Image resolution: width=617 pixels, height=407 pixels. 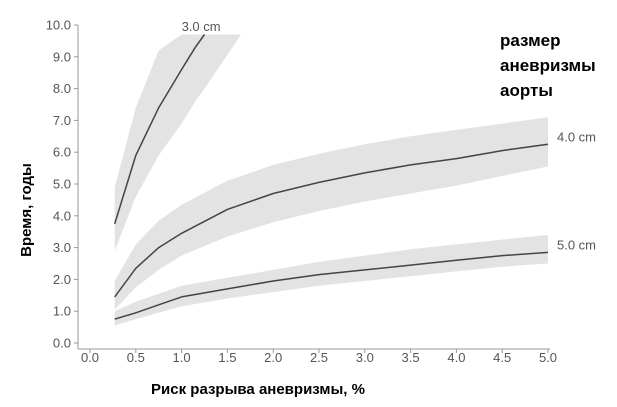 What do you see at coordinates (456, 357) in the screenshot?
I see `x-tick-label: 4.0` at bounding box center [456, 357].